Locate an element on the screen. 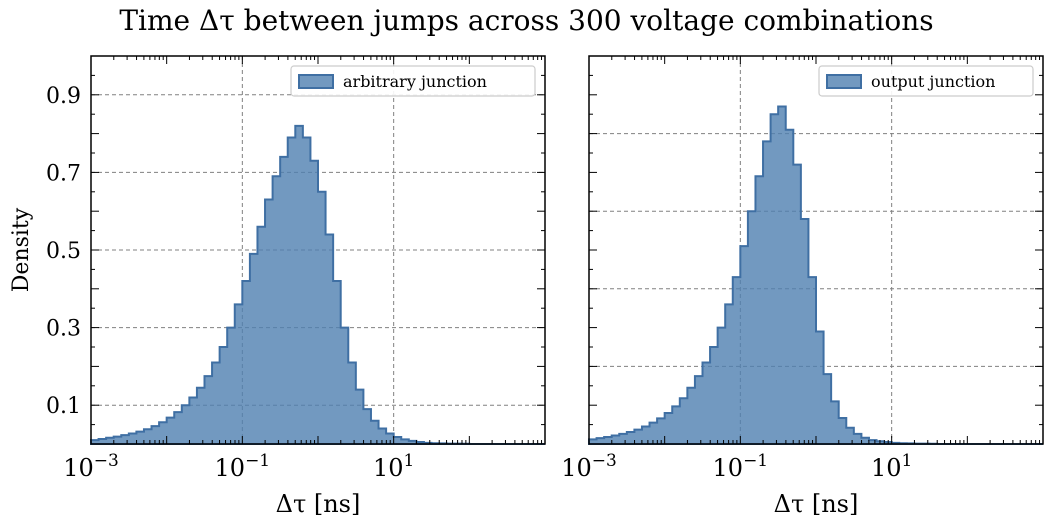 The width and height of the screenshot is (1053, 532). legend: arbitrary junction is located at coordinates (413, 81).